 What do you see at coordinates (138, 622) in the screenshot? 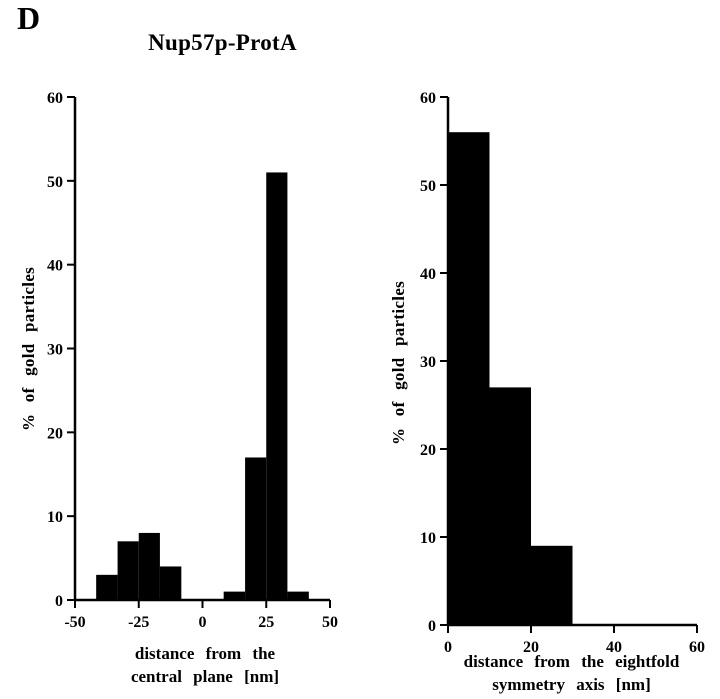
I see `x-tick-label: -25` at bounding box center [138, 622].